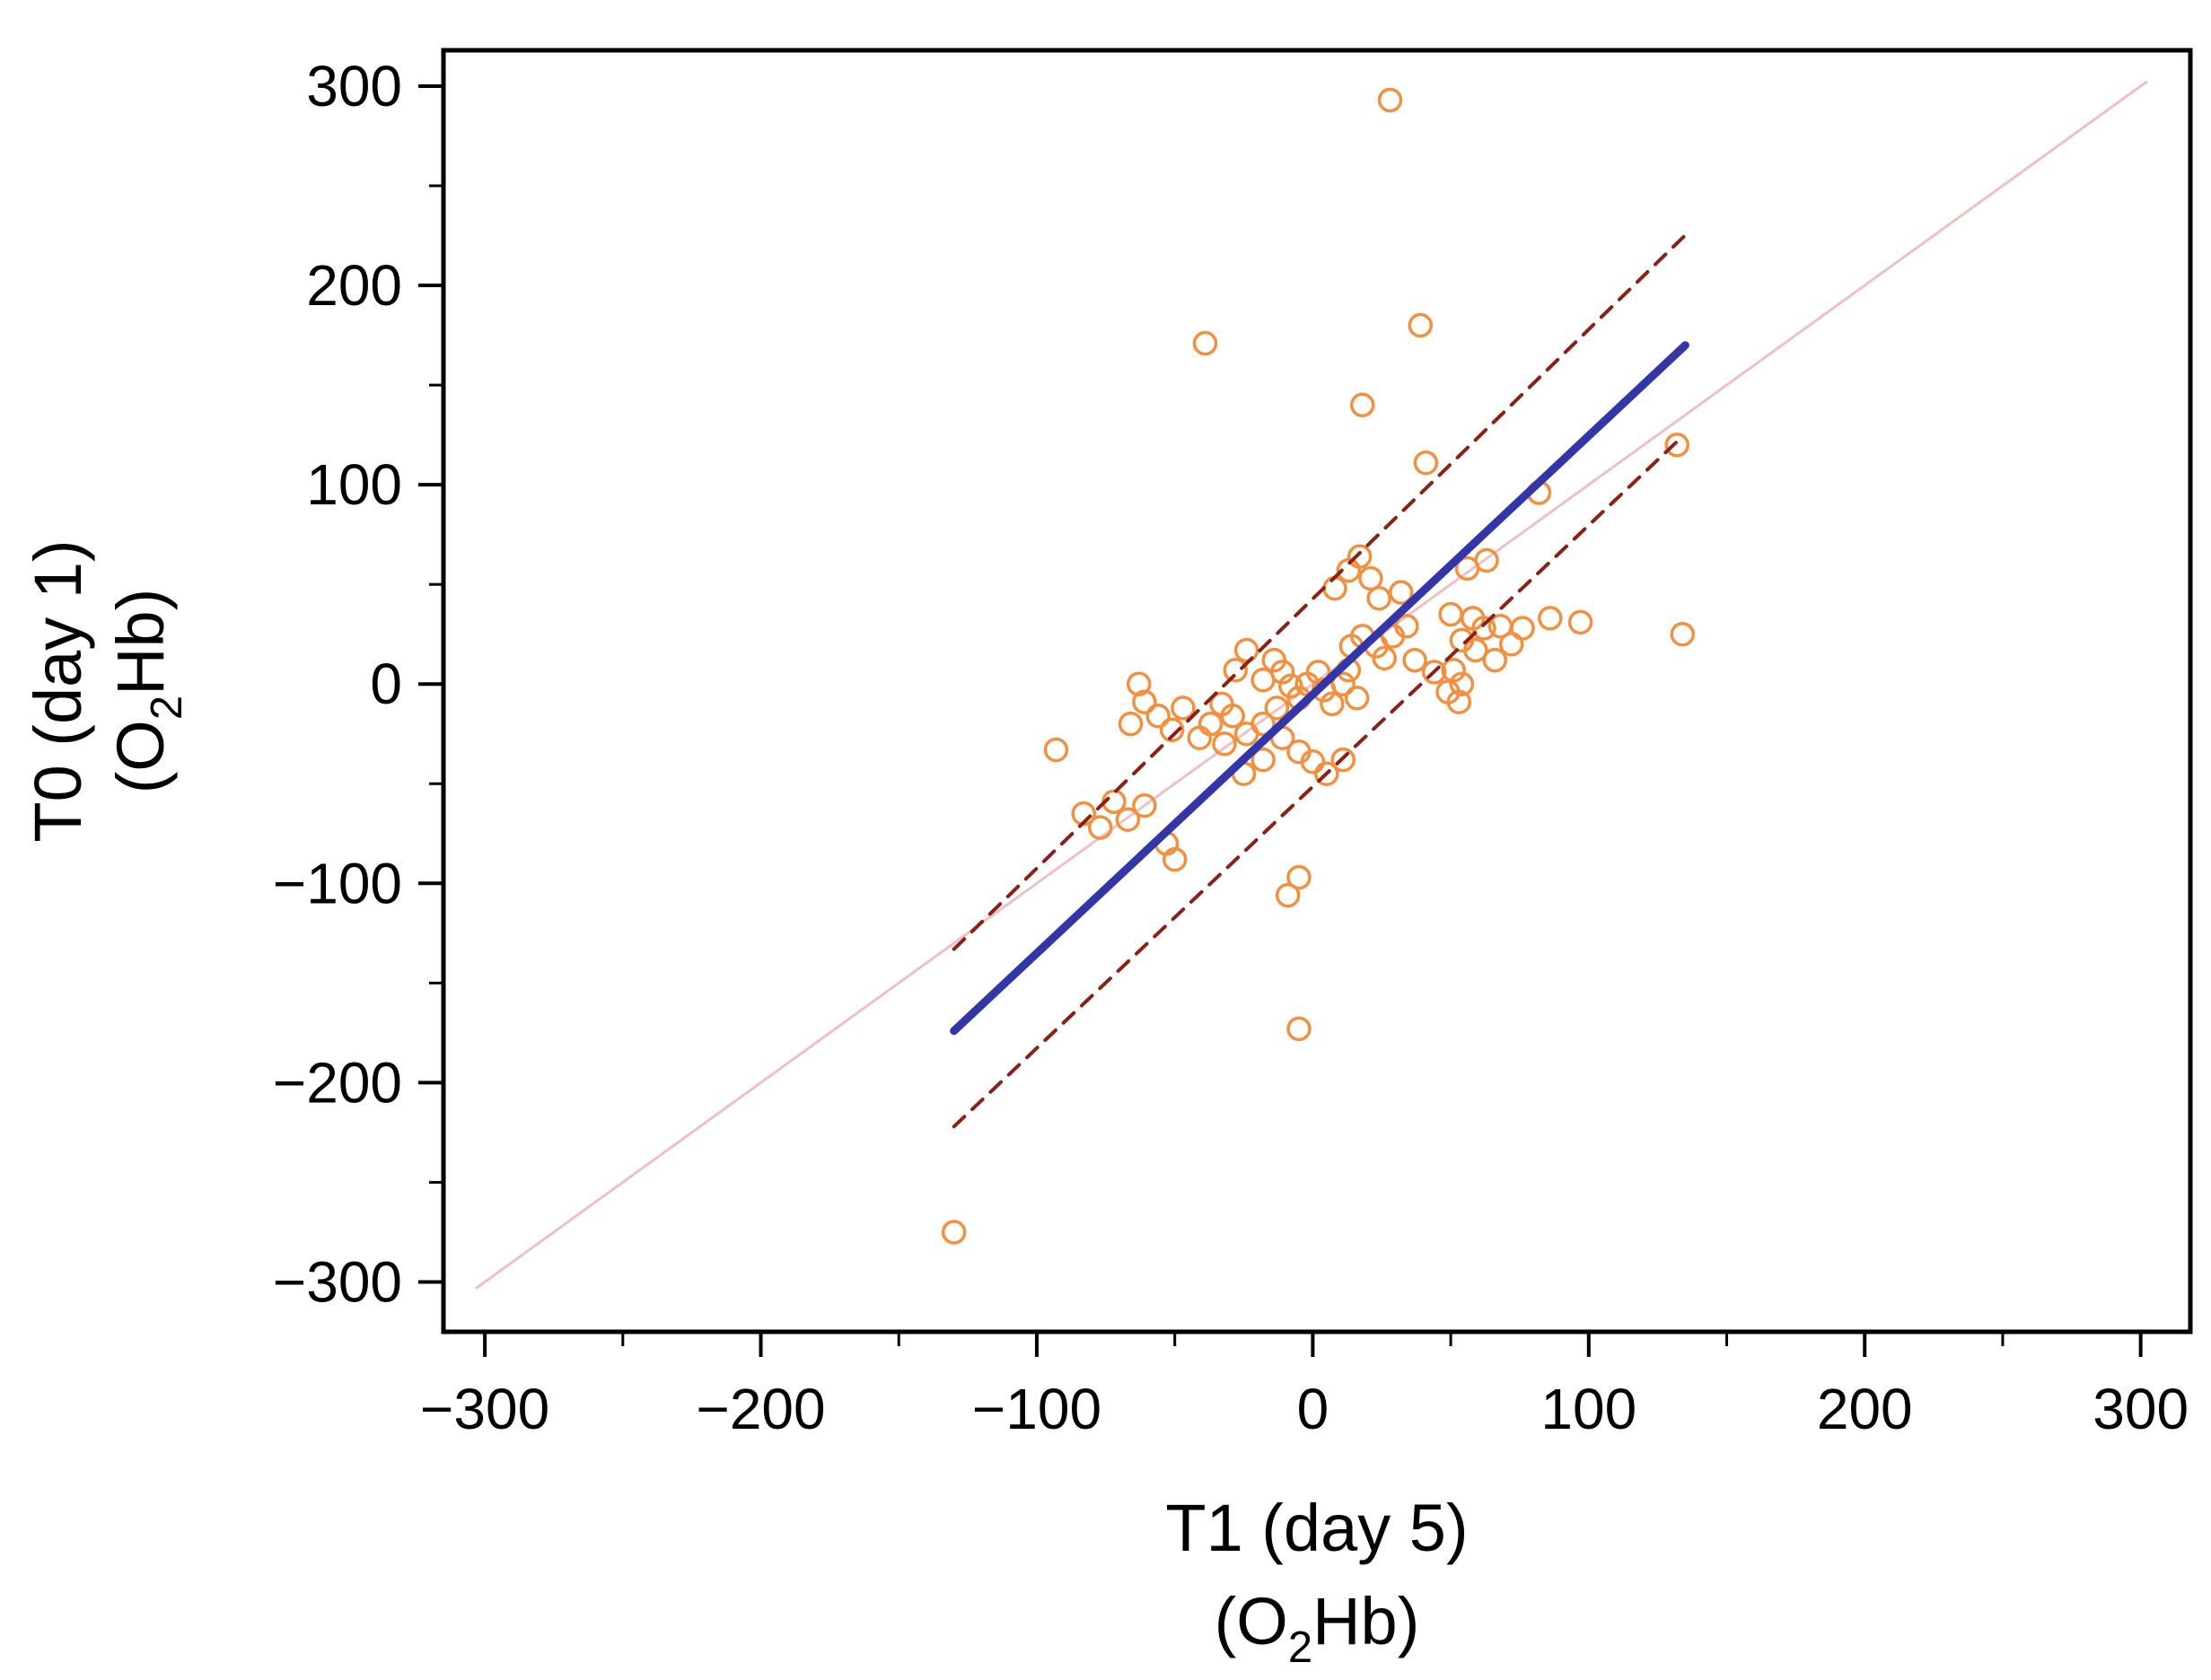 This screenshot has width=2211, height=1680. What do you see at coordinates (386, 684) in the screenshot?
I see `y-tick-label: 0` at bounding box center [386, 684].